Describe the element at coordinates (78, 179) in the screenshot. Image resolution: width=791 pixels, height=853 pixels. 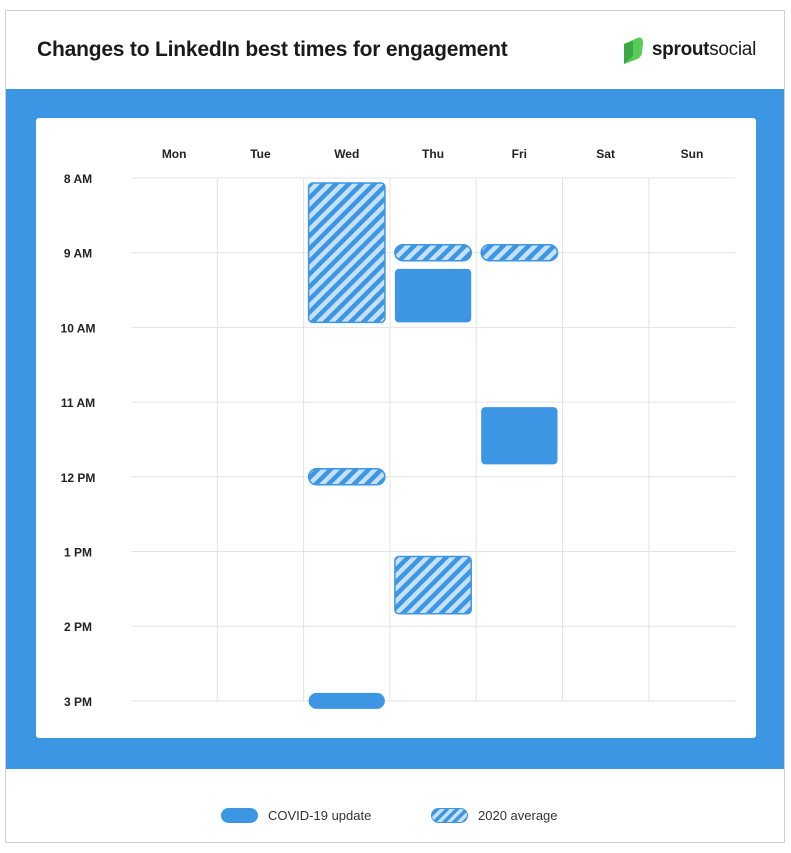
I see `time-label: 8 AM` at that location.